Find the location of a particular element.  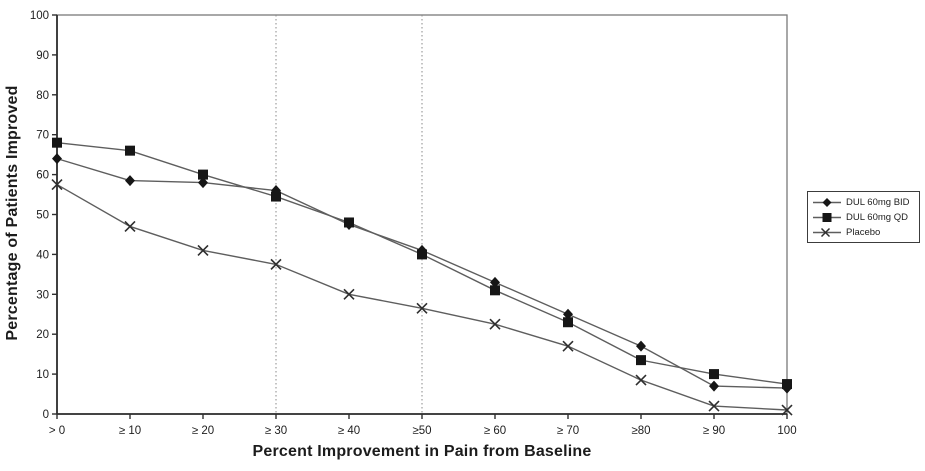

legend-item-placebo: Placebo is located at coordinates (863, 232).